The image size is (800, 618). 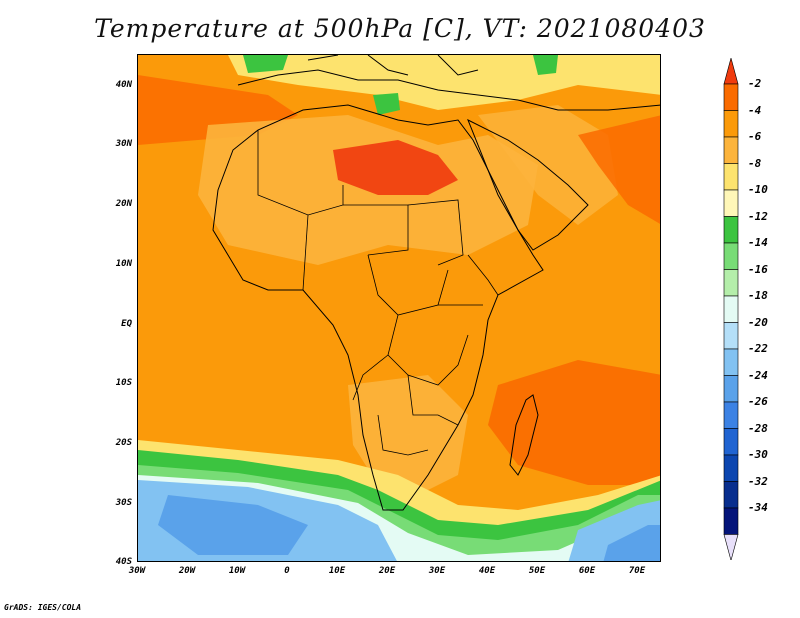 I want to click on lat-tick-30n: 30N, so click(x=116, y=144).